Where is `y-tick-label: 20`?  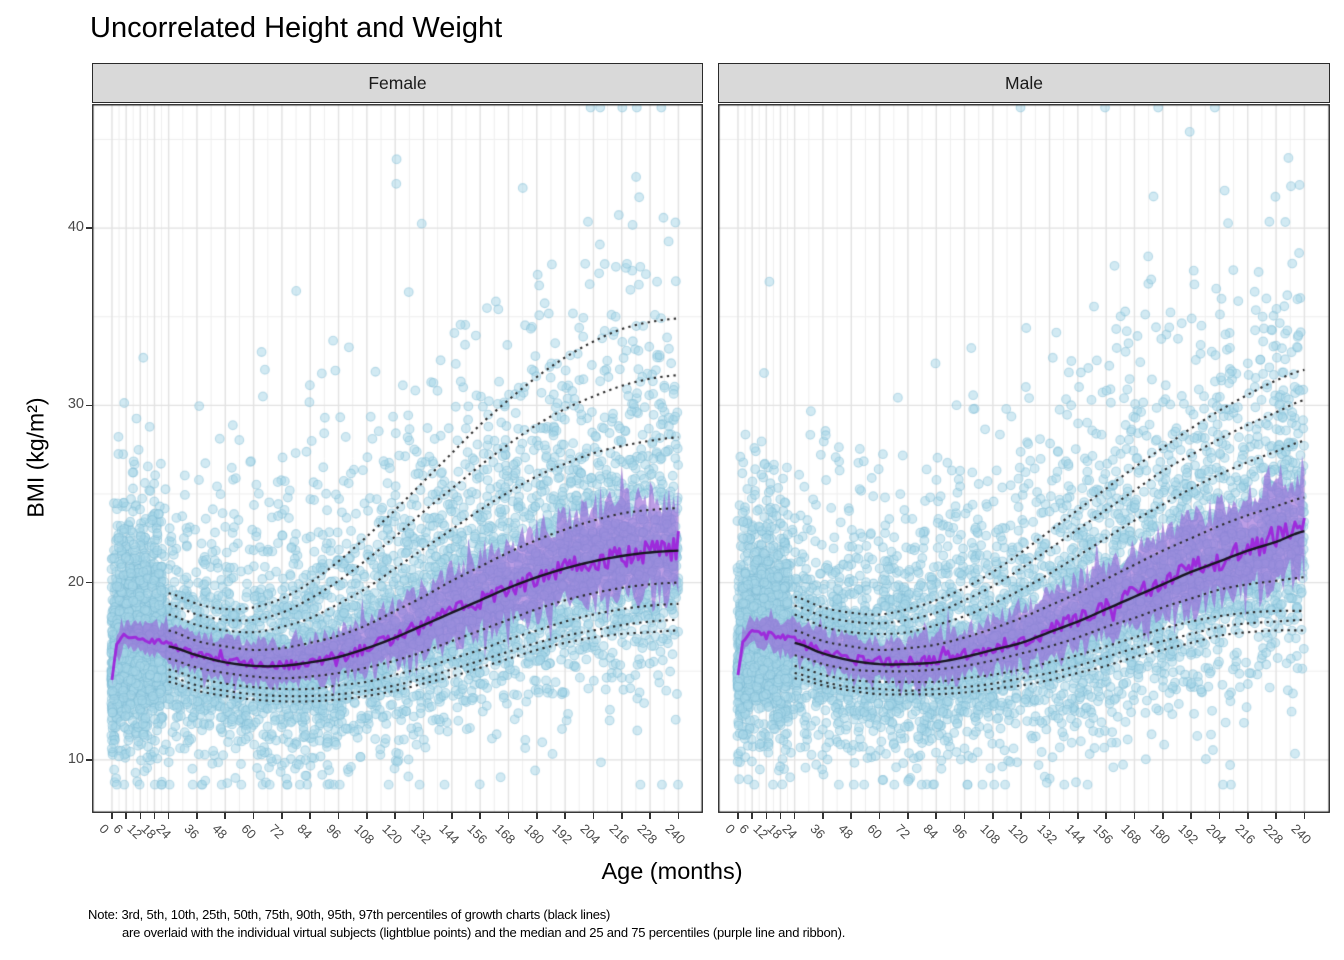
y-tick-label: 20 is located at coordinates (75, 581).